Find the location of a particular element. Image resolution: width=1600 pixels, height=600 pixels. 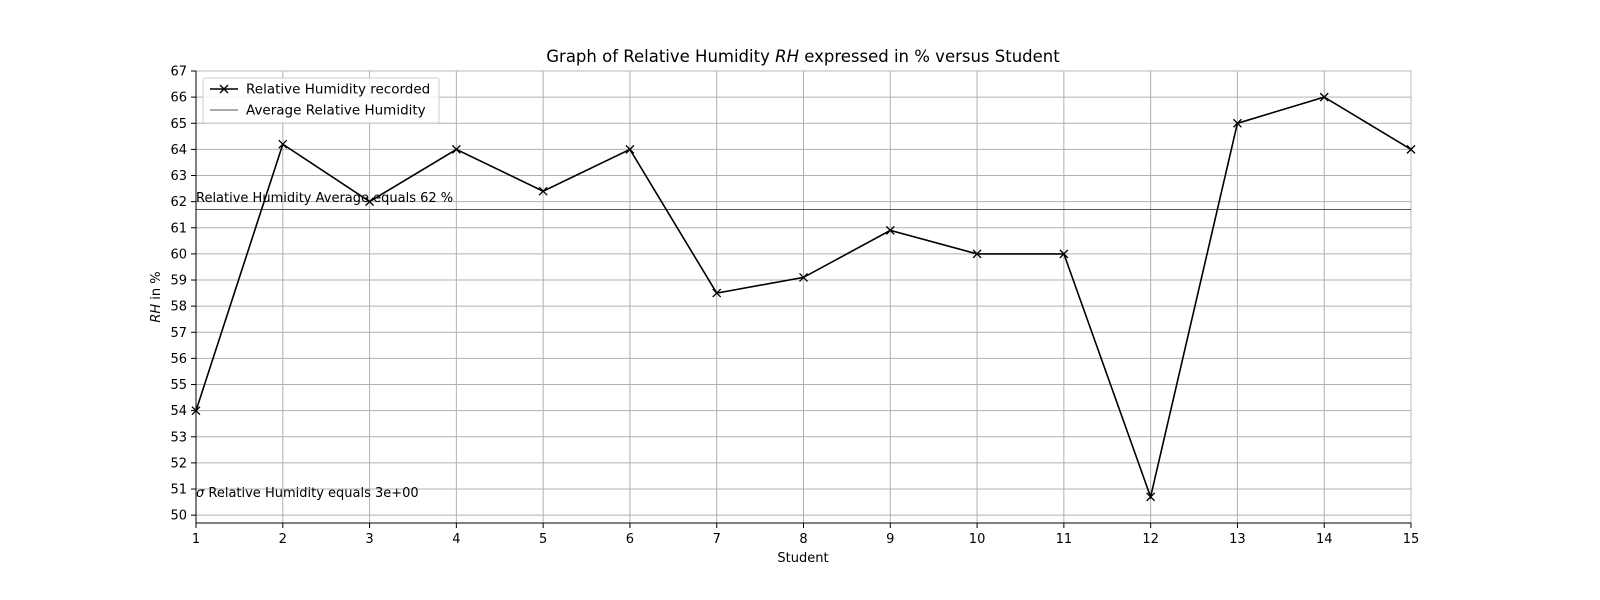

x-tick-label: 2 is located at coordinates (283, 539).